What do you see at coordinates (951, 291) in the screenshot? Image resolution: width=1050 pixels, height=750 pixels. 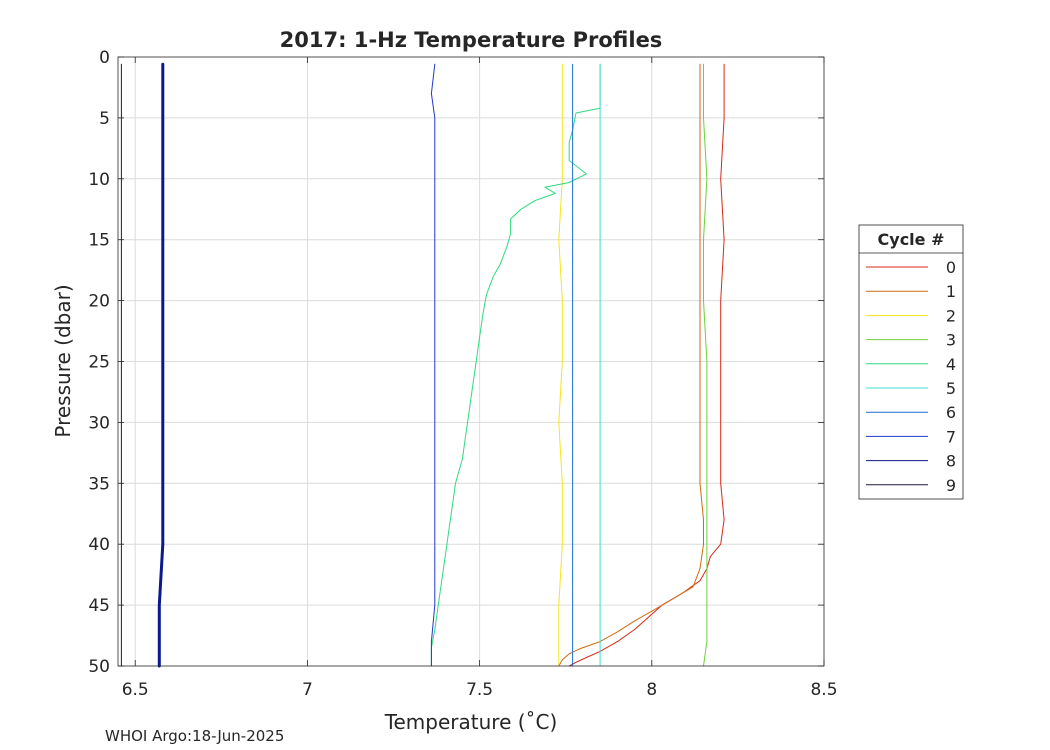 I see `legend-label-cycle-1: 1` at bounding box center [951, 291].